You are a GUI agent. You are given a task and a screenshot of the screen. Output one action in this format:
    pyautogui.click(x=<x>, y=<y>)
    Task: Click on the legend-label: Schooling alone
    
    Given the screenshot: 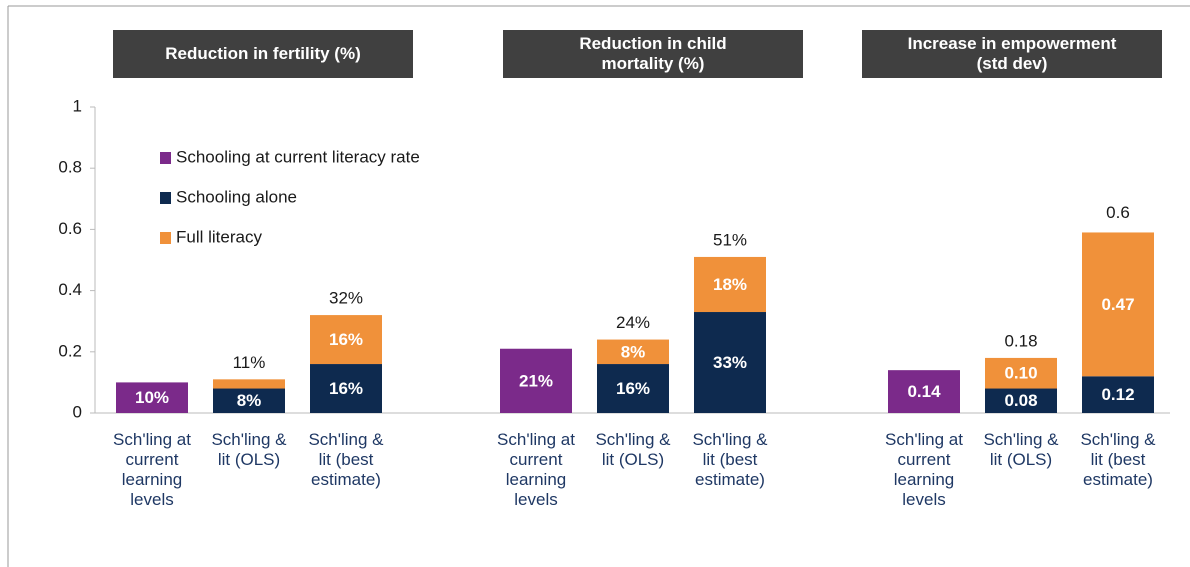 What is the action you would take?
    pyautogui.click(x=236, y=196)
    